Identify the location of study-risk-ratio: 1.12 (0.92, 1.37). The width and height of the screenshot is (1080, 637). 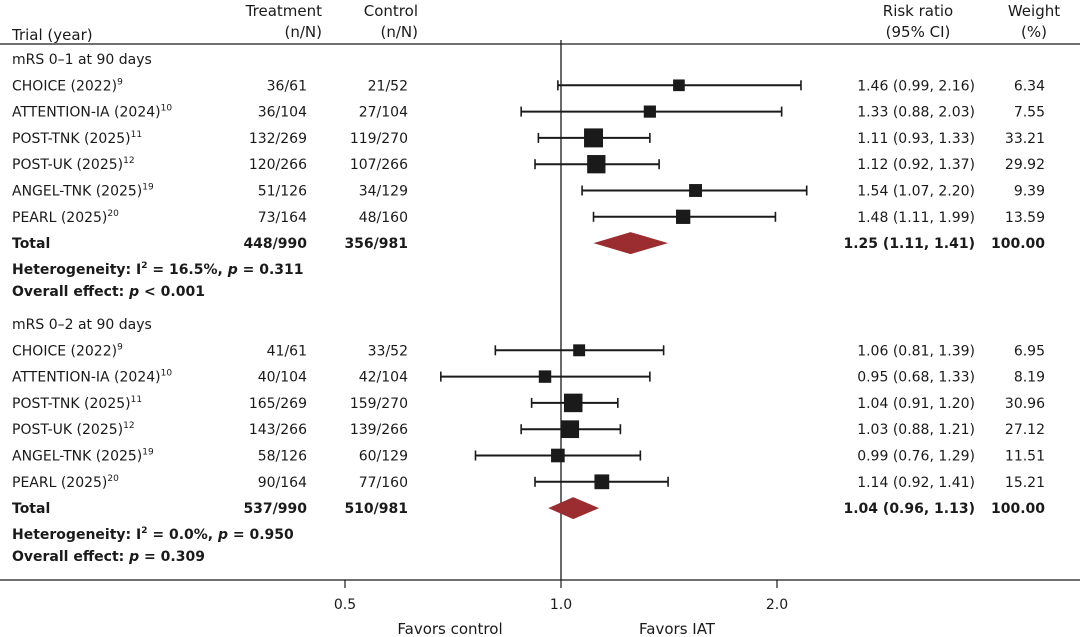
(916, 165).